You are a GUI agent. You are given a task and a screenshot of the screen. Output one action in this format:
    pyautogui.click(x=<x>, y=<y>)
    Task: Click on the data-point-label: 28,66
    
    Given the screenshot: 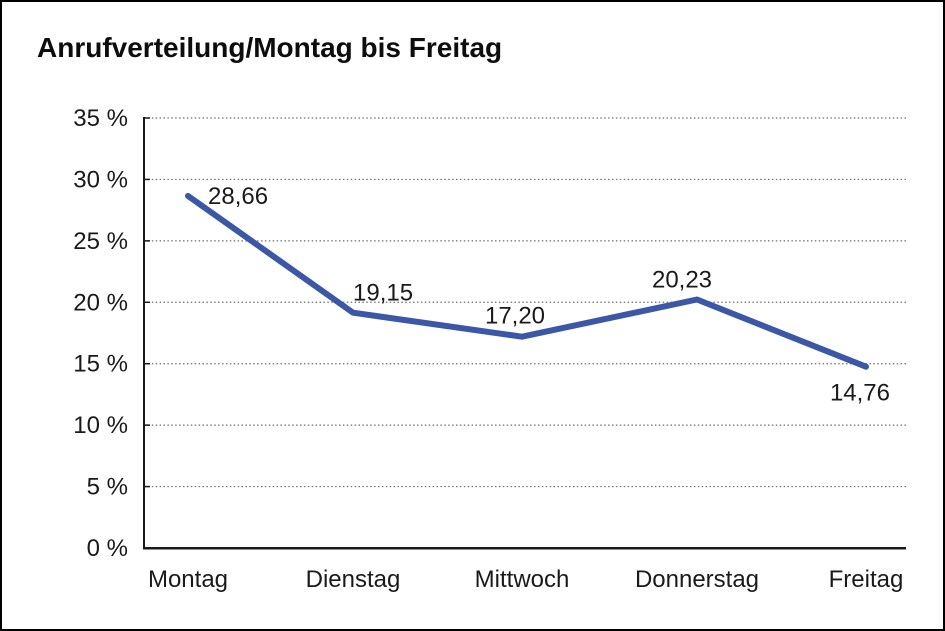 What is the action you would take?
    pyautogui.click(x=238, y=196)
    